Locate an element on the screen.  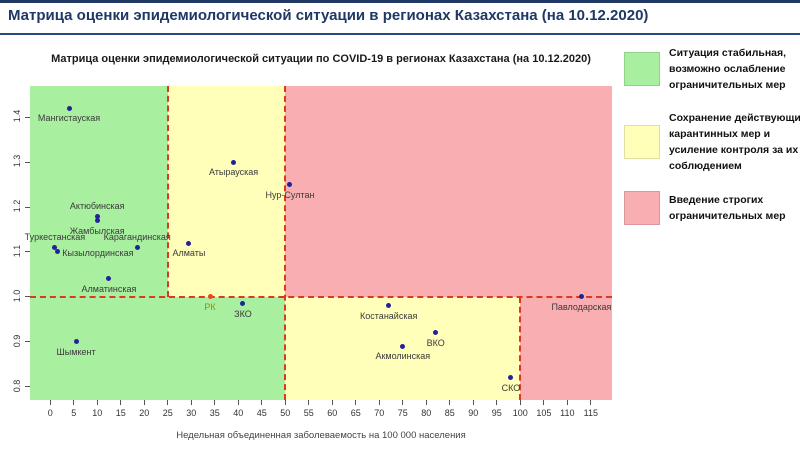
x-axis-tick-label: 20 is located at coordinates (144, 413).